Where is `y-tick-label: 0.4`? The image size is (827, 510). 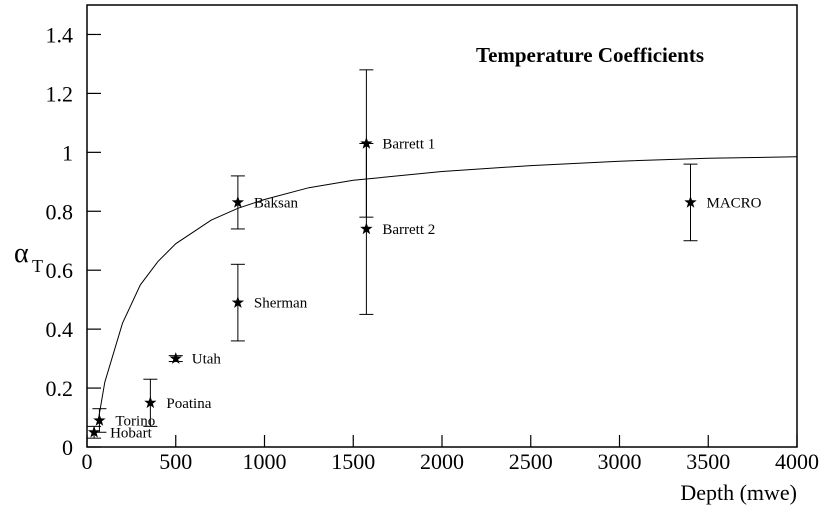 y-tick-label: 0.4 is located at coordinates (60, 329).